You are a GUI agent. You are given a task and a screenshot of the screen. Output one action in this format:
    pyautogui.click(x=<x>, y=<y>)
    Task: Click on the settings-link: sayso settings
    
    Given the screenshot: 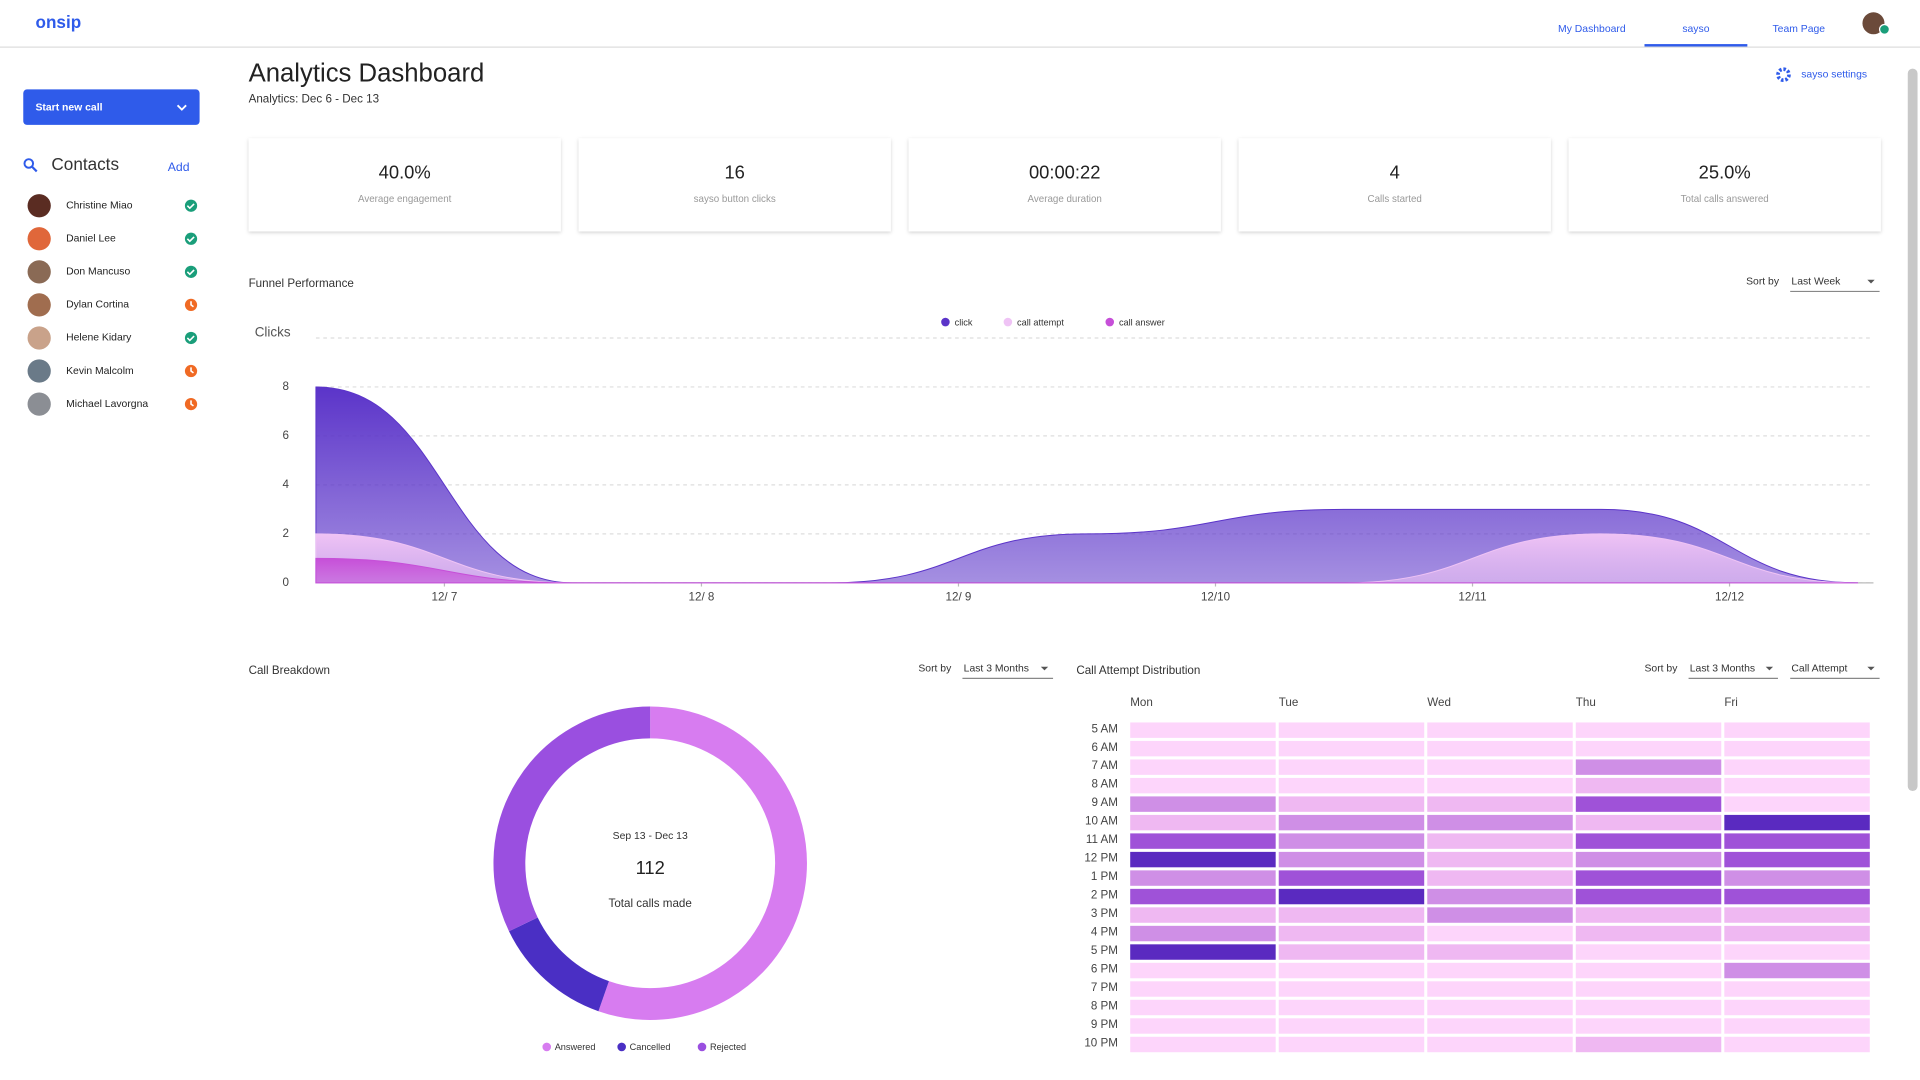 What is the action you would take?
    pyautogui.click(x=1834, y=74)
    